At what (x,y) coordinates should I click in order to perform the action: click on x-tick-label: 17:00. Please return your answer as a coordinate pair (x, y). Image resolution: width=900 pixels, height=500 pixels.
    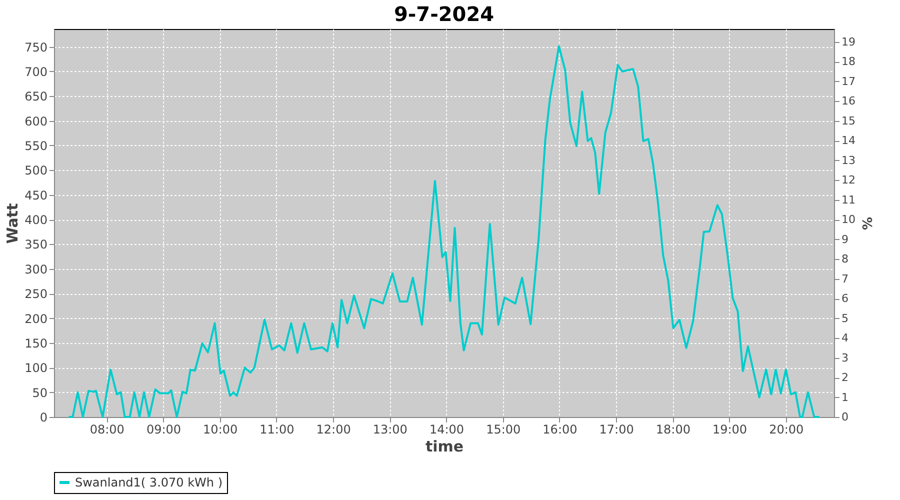
    Looking at the image, I should click on (616, 429).